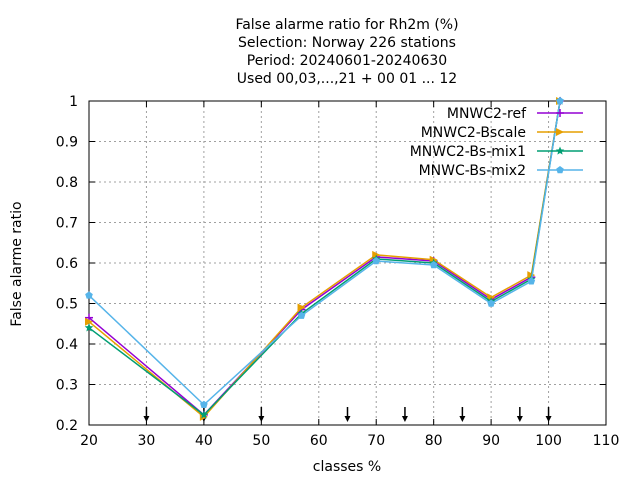 The height and width of the screenshot is (480, 640). I want to click on y-tick-label: 0.5, so click(67, 305).